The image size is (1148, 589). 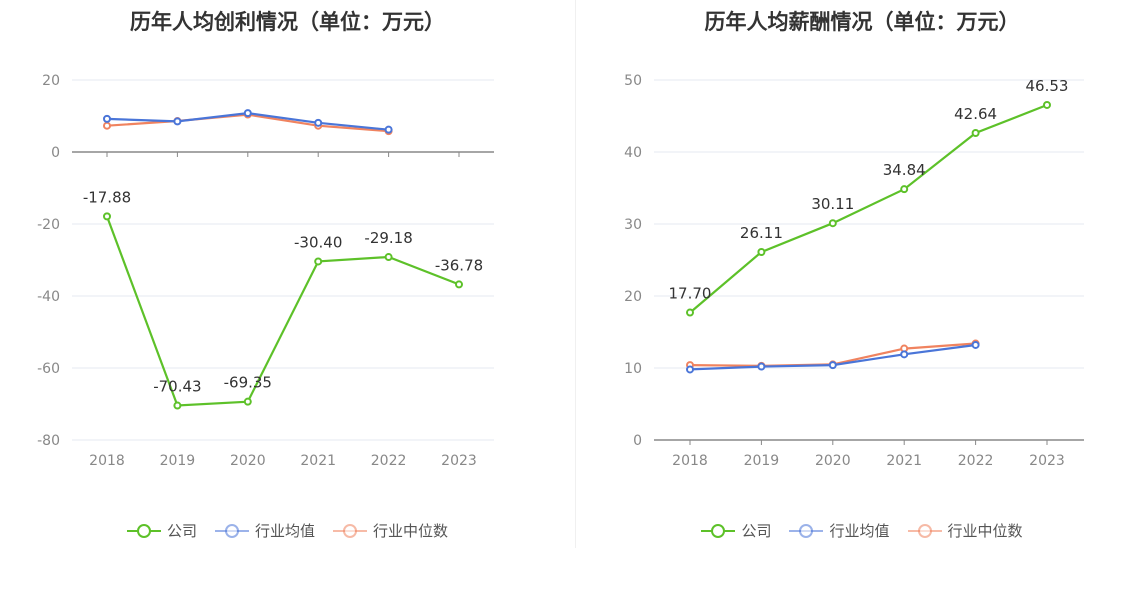 I want to click on data-label: 42.64, so click(x=975, y=114).